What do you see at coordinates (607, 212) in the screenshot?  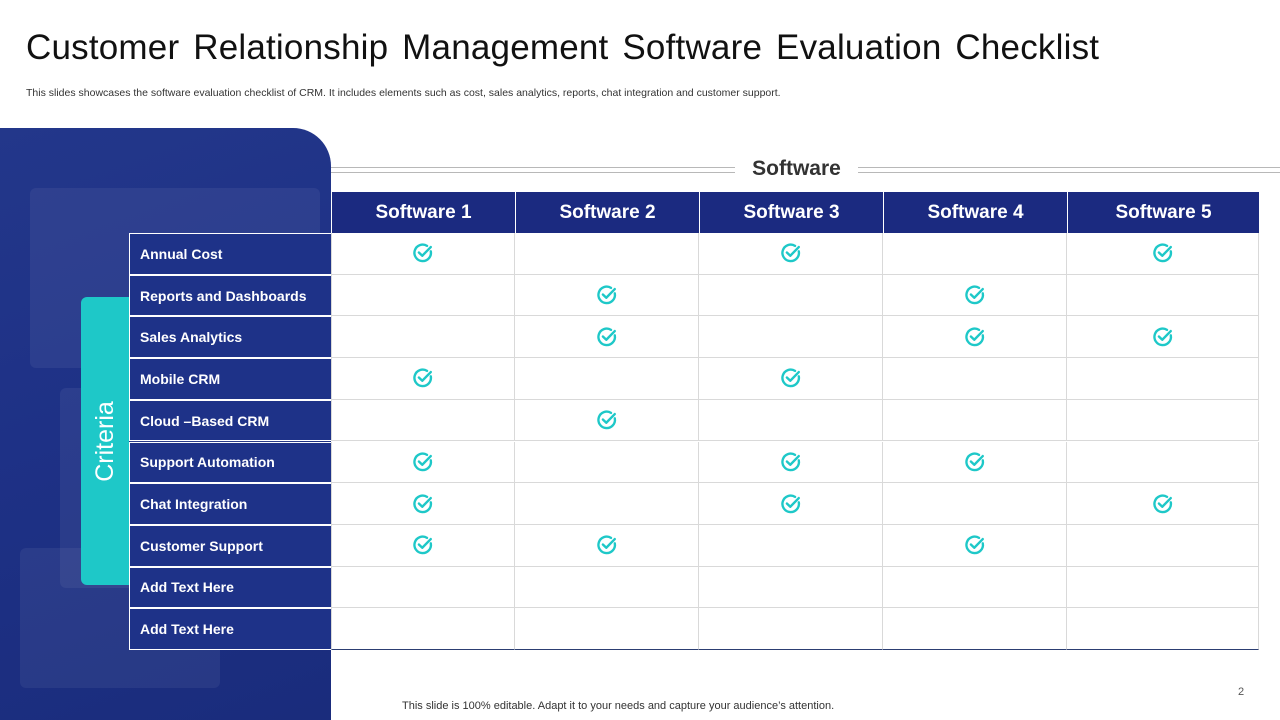 I see `column-header-software-2: Software 2` at bounding box center [607, 212].